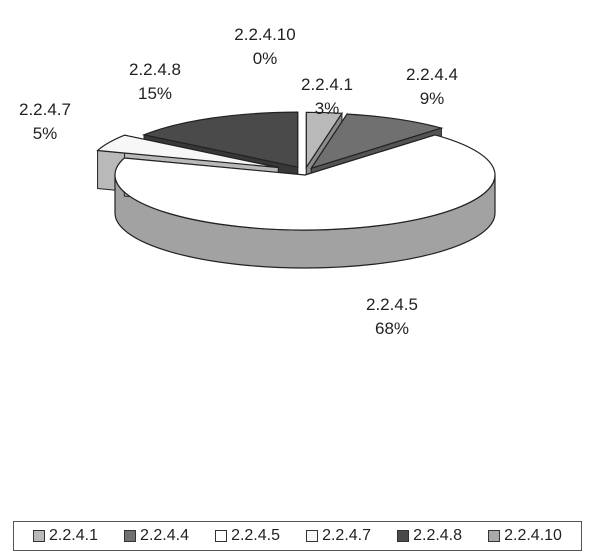 Image resolution: width=595 pixels, height=558 pixels. Describe the element at coordinates (255, 535) in the screenshot. I see `legend-label: 2.2.4.5` at that location.